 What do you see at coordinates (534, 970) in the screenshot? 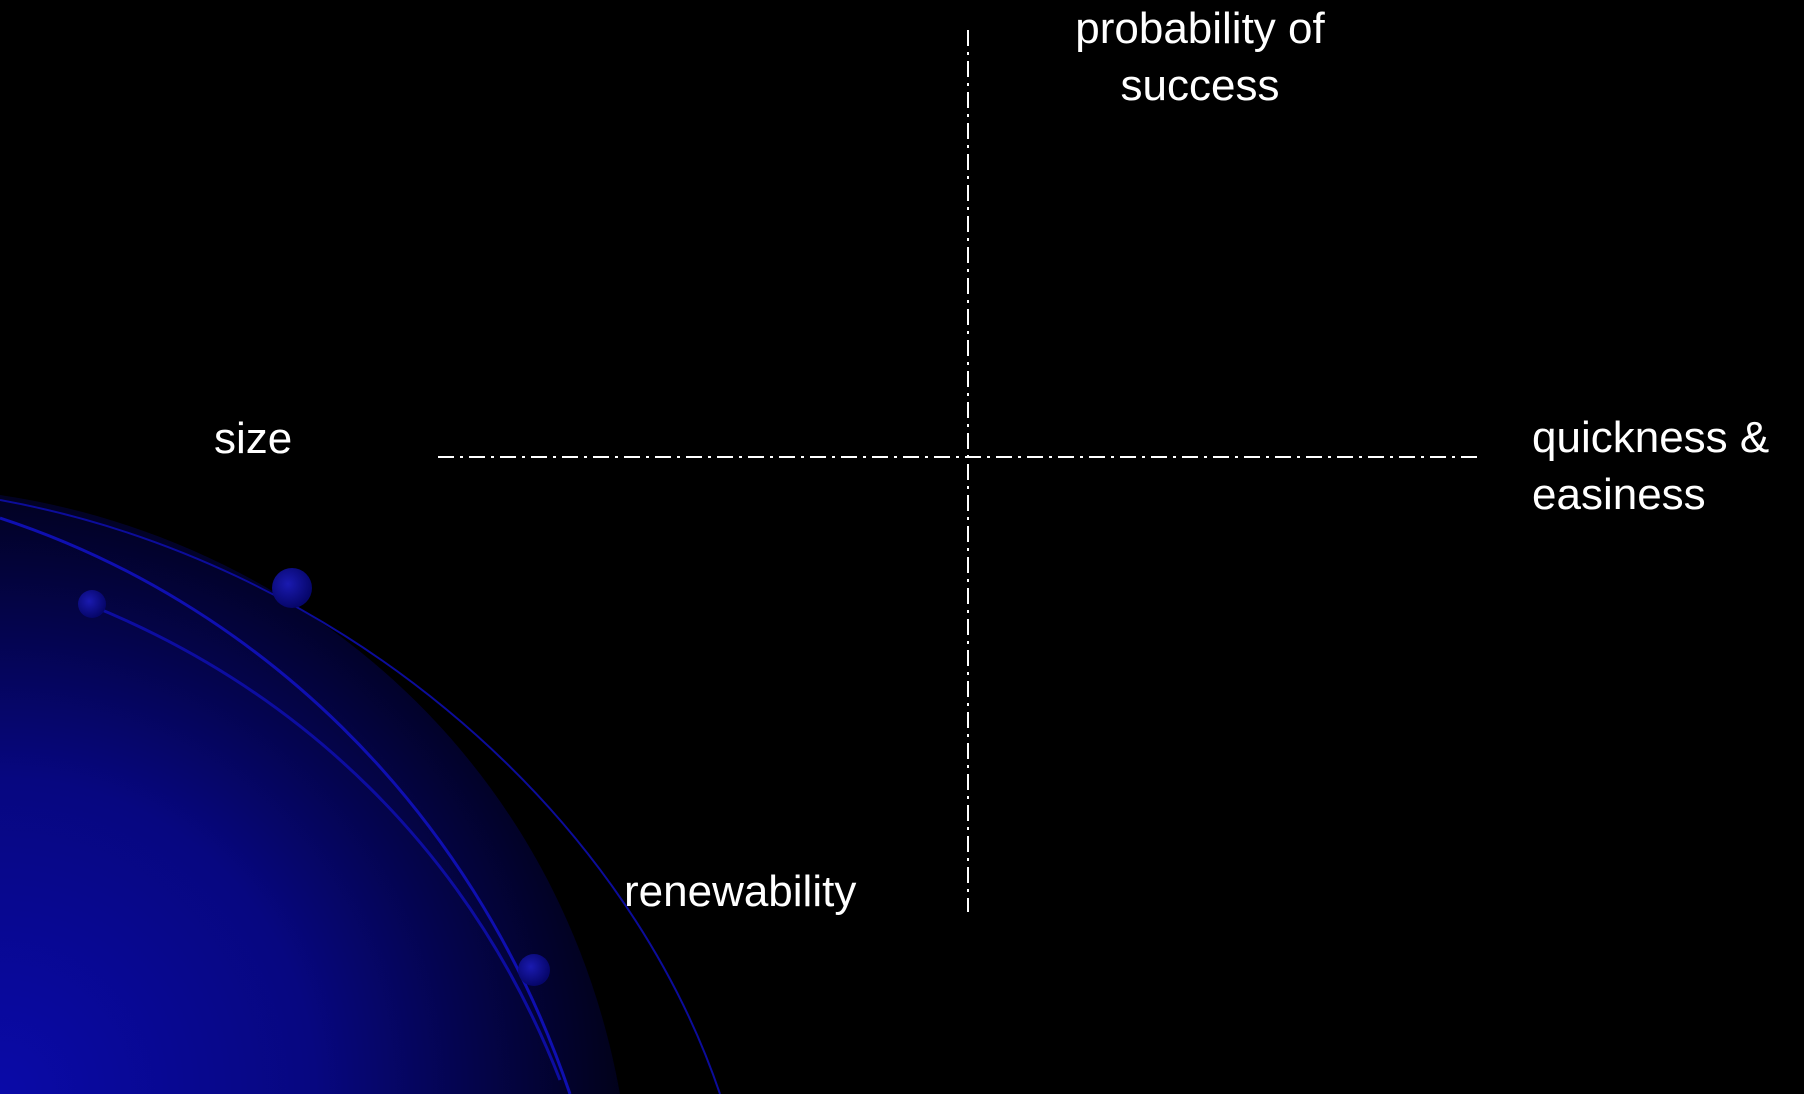
I see `orbit-dot-bottom` at bounding box center [534, 970].